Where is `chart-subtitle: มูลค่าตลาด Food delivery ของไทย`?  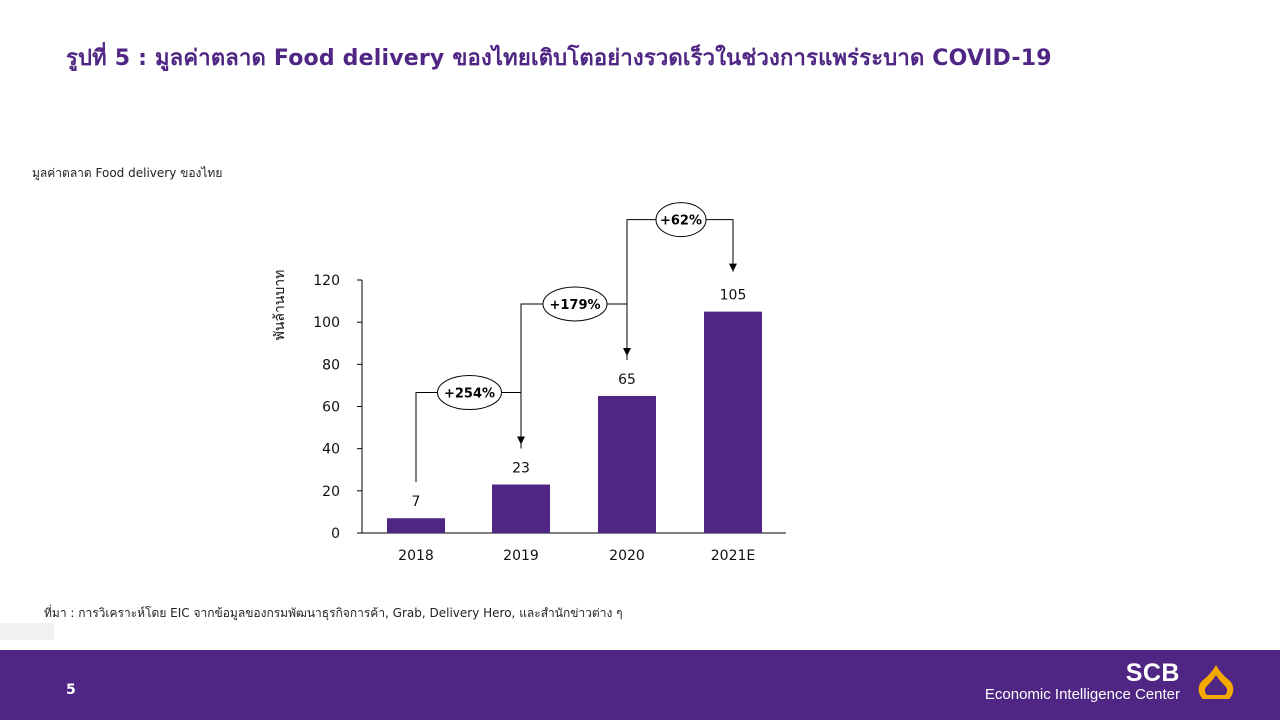
chart-subtitle: มูลค่าตลาด Food delivery ของไทย is located at coordinates (127, 173).